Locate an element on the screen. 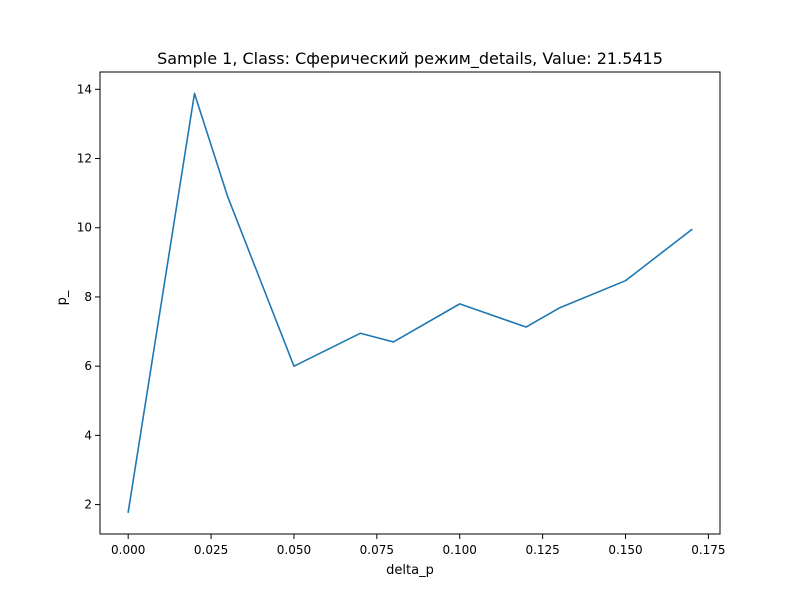 This screenshot has width=800, height=600. y-tick-label: 8 is located at coordinates (88, 297).